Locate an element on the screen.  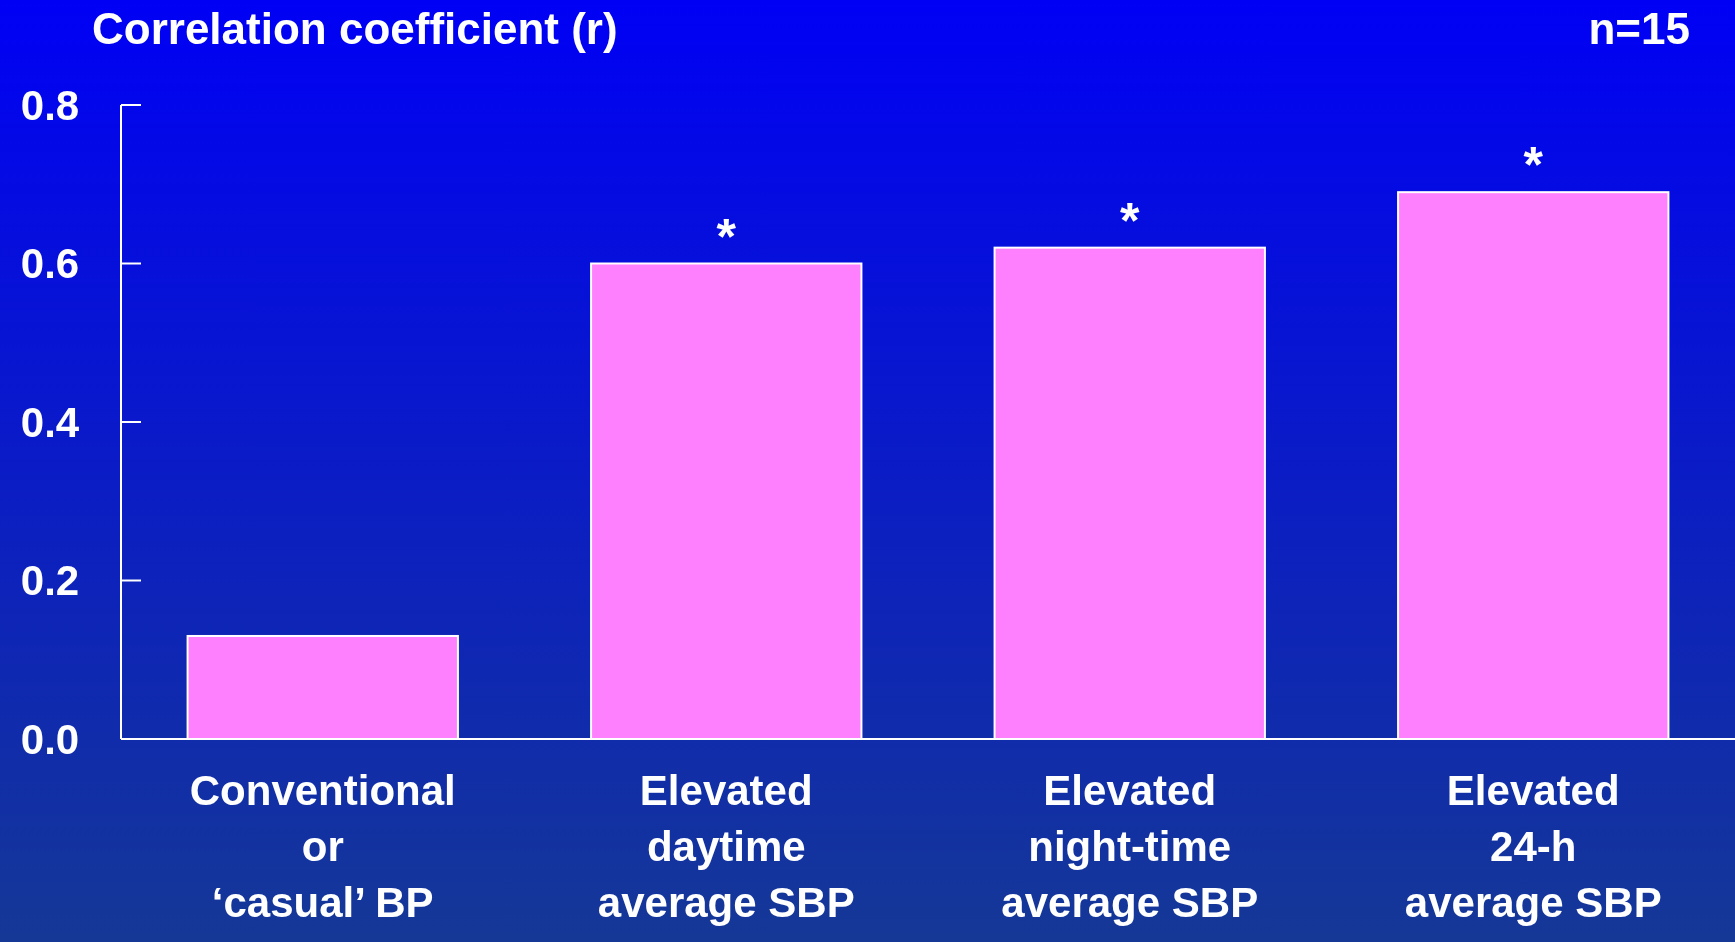
y-tick-label: 0.4 is located at coordinates (50, 422).